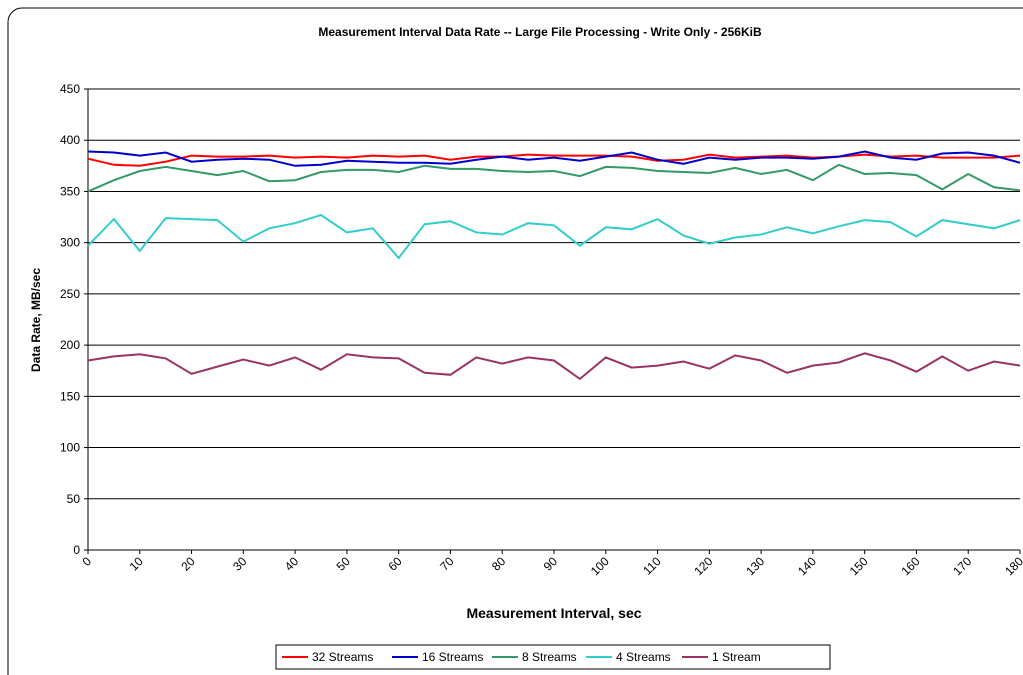  I want to click on legend-label: 1 Stream, so click(736, 657).